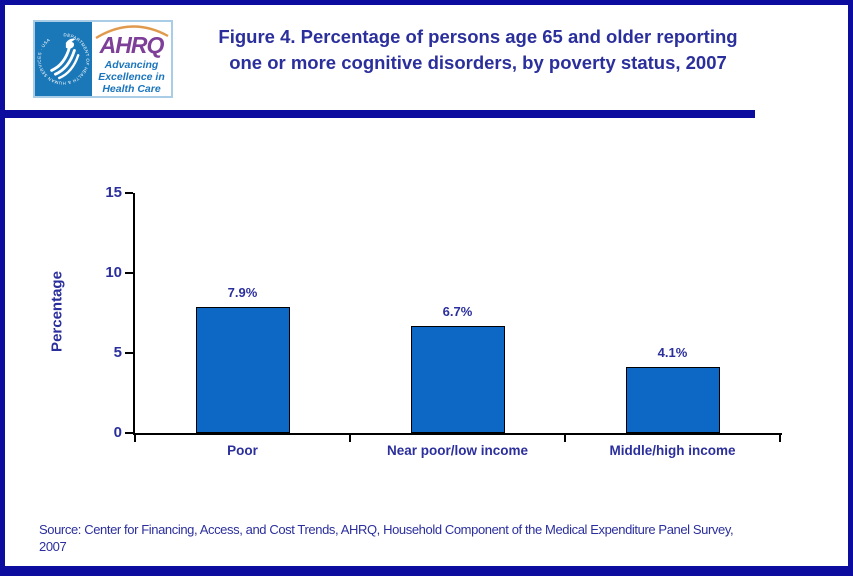  Describe the element at coordinates (113, 272) in the screenshot. I see `y-tick-label: 10` at that location.